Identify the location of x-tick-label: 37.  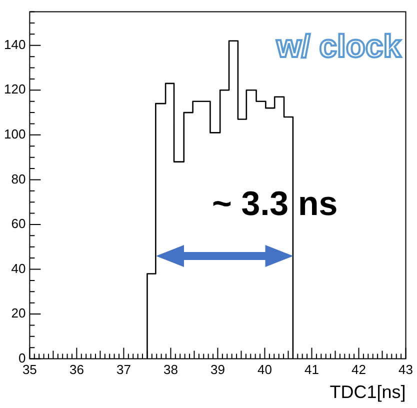
(123, 370).